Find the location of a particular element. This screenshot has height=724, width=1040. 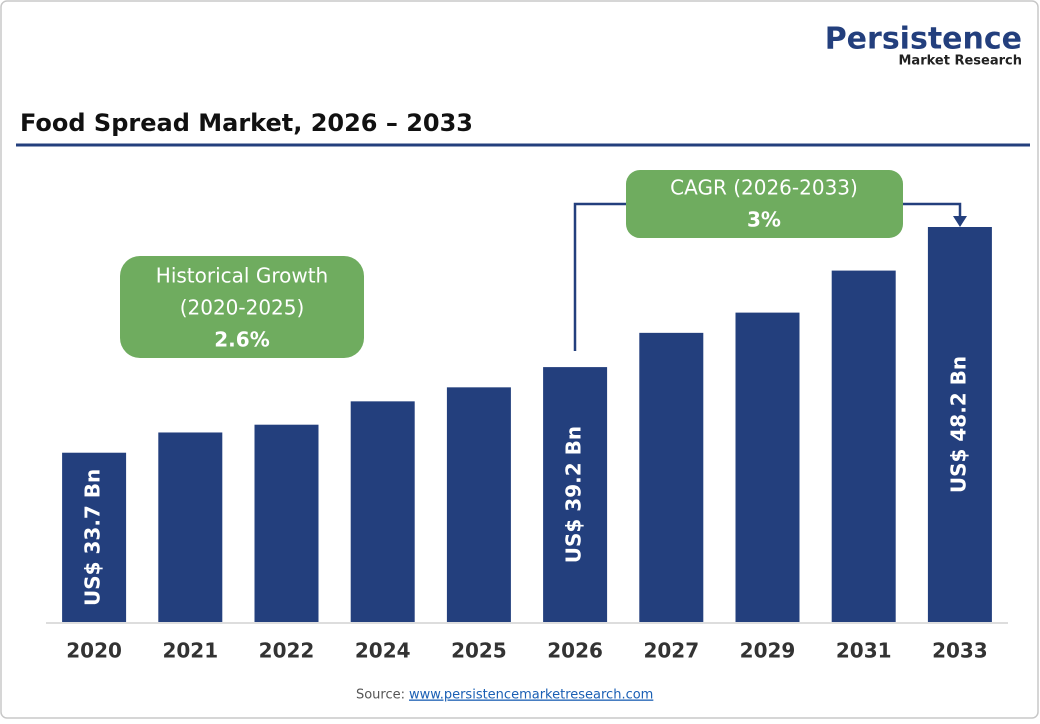

x-tick-label: 2033 is located at coordinates (960, 651).